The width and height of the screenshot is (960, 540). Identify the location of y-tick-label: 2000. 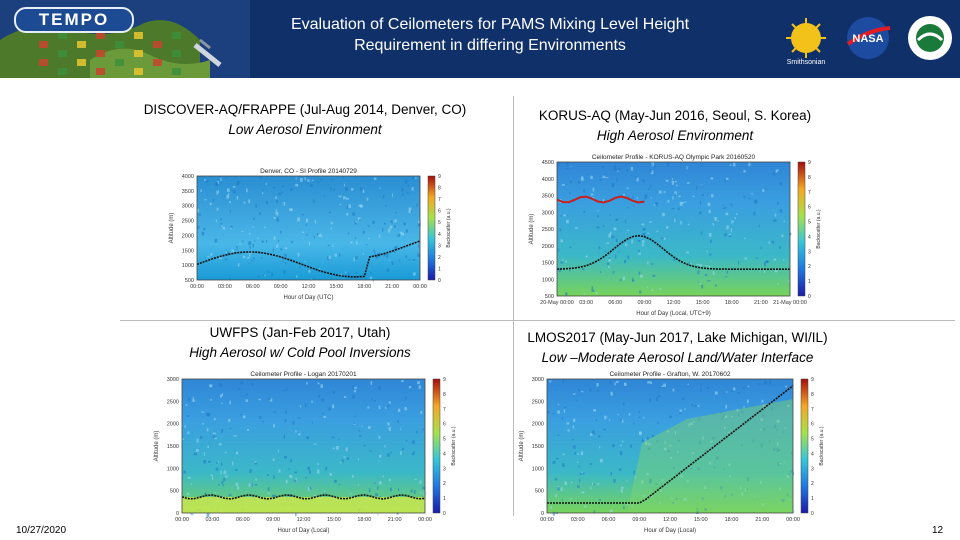
(188, 236).